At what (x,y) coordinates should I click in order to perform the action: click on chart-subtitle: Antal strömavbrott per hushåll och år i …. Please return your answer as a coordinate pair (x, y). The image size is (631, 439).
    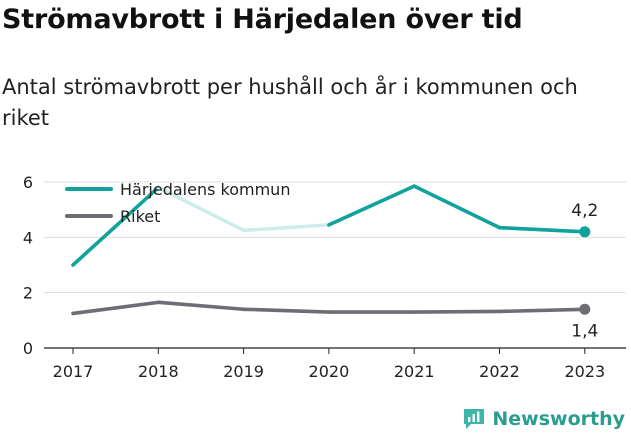
    Looking at the image, I should click on (290, 102).